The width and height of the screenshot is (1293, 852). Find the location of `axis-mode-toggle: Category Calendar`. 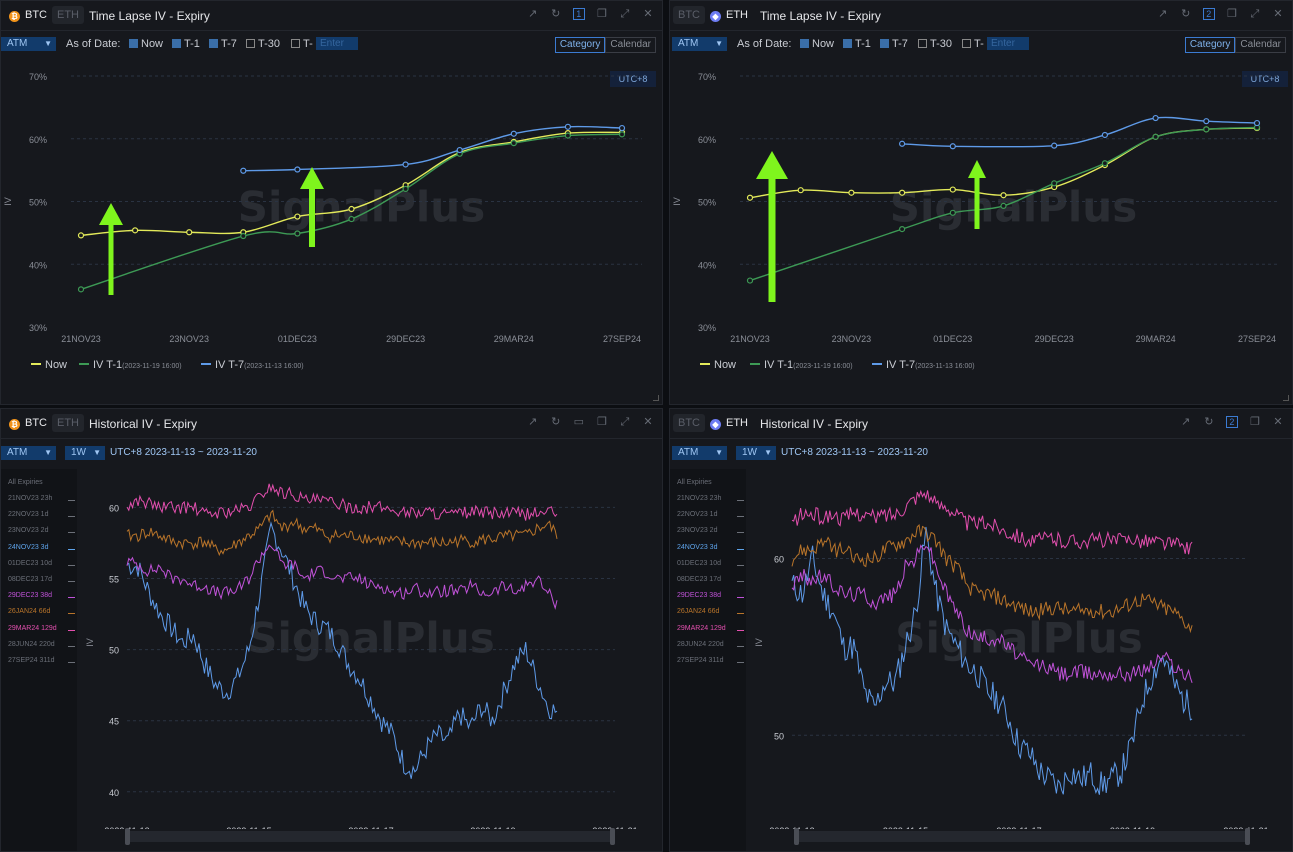

axis-mode-toggle: Category Calendar is located at coordinates (605, 45).